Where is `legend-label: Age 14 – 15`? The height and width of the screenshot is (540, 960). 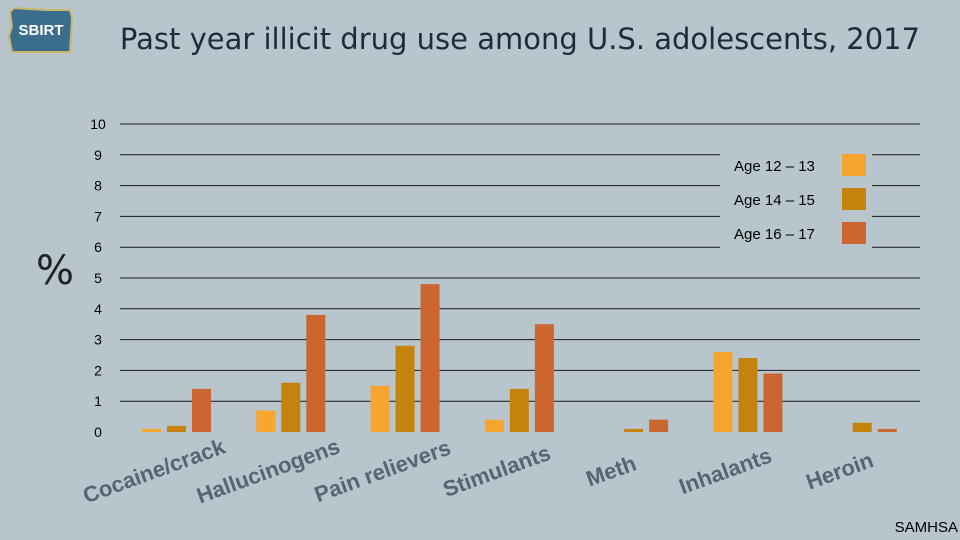
legend-label: Age 14 – 15 is located at coordinates (774, 200).